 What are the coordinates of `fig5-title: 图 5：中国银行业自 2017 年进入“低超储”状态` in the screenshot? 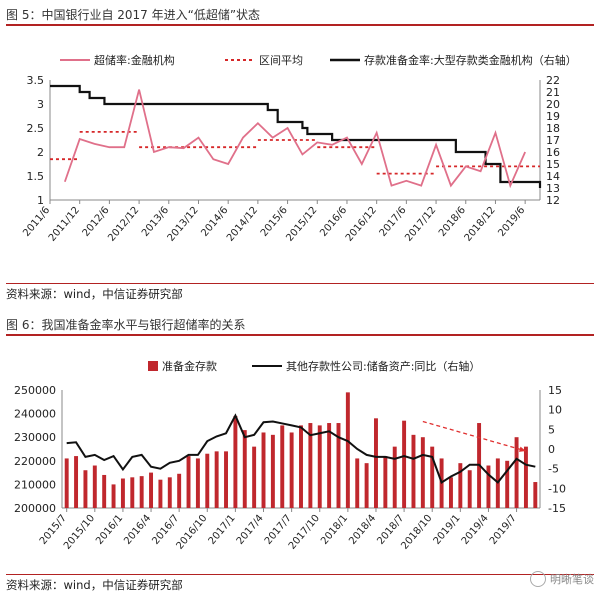 It's located at (133, 15).